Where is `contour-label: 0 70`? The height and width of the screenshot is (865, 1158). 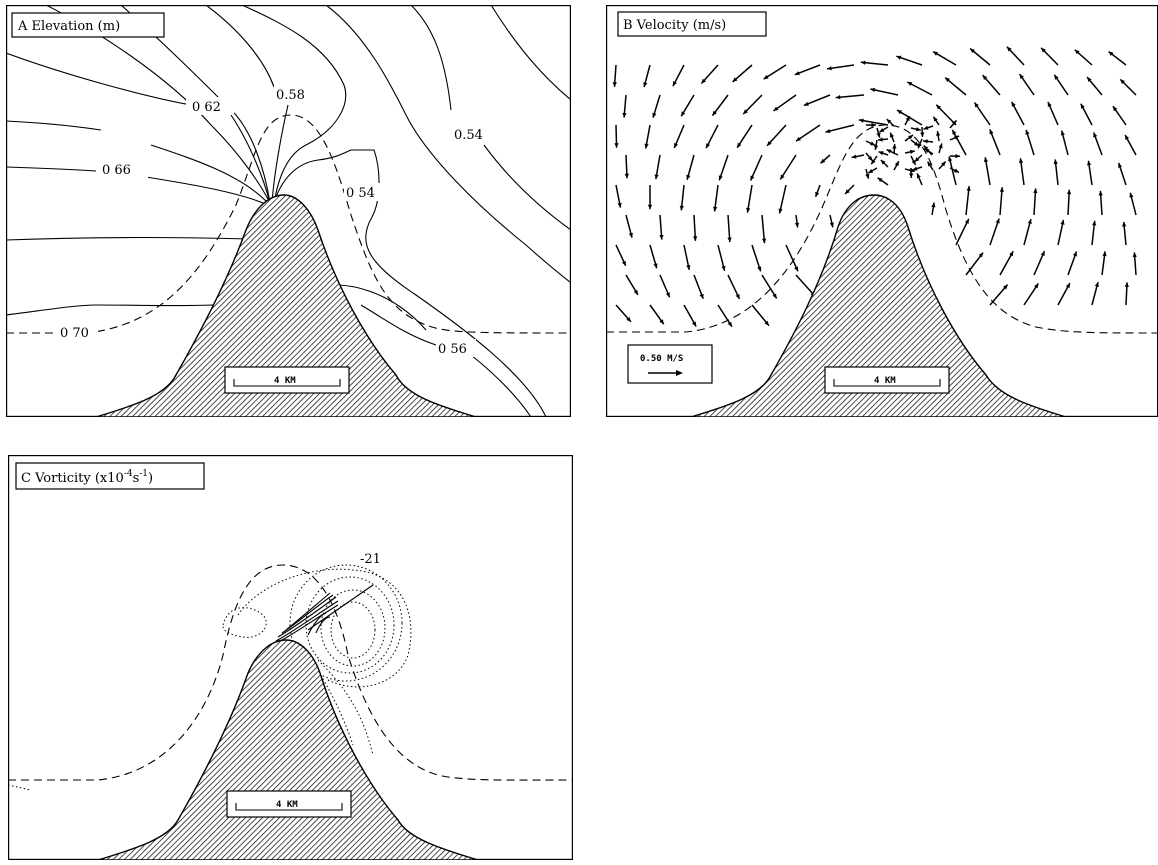
contour-label: 0 70 is located at coordinates (74, 333).